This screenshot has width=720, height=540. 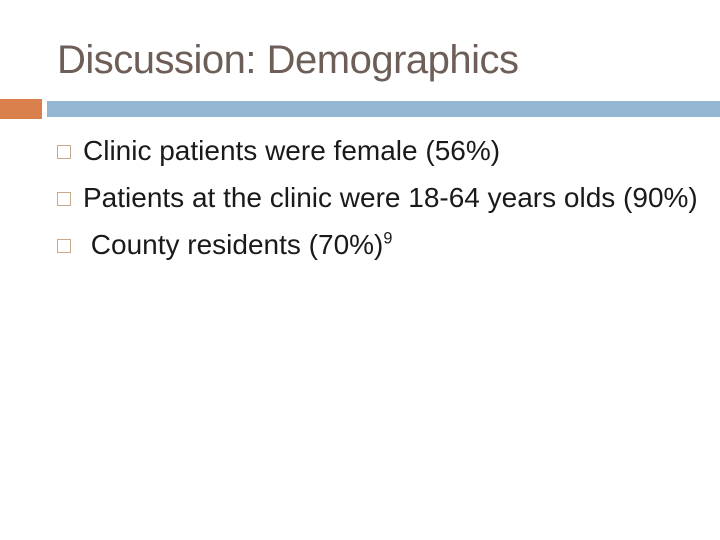 What do you see at coordinates (292, 150) in the screenshot?
I see `bullet-text: Clinic patients were female (56%)` at bounding box center [292, 150].